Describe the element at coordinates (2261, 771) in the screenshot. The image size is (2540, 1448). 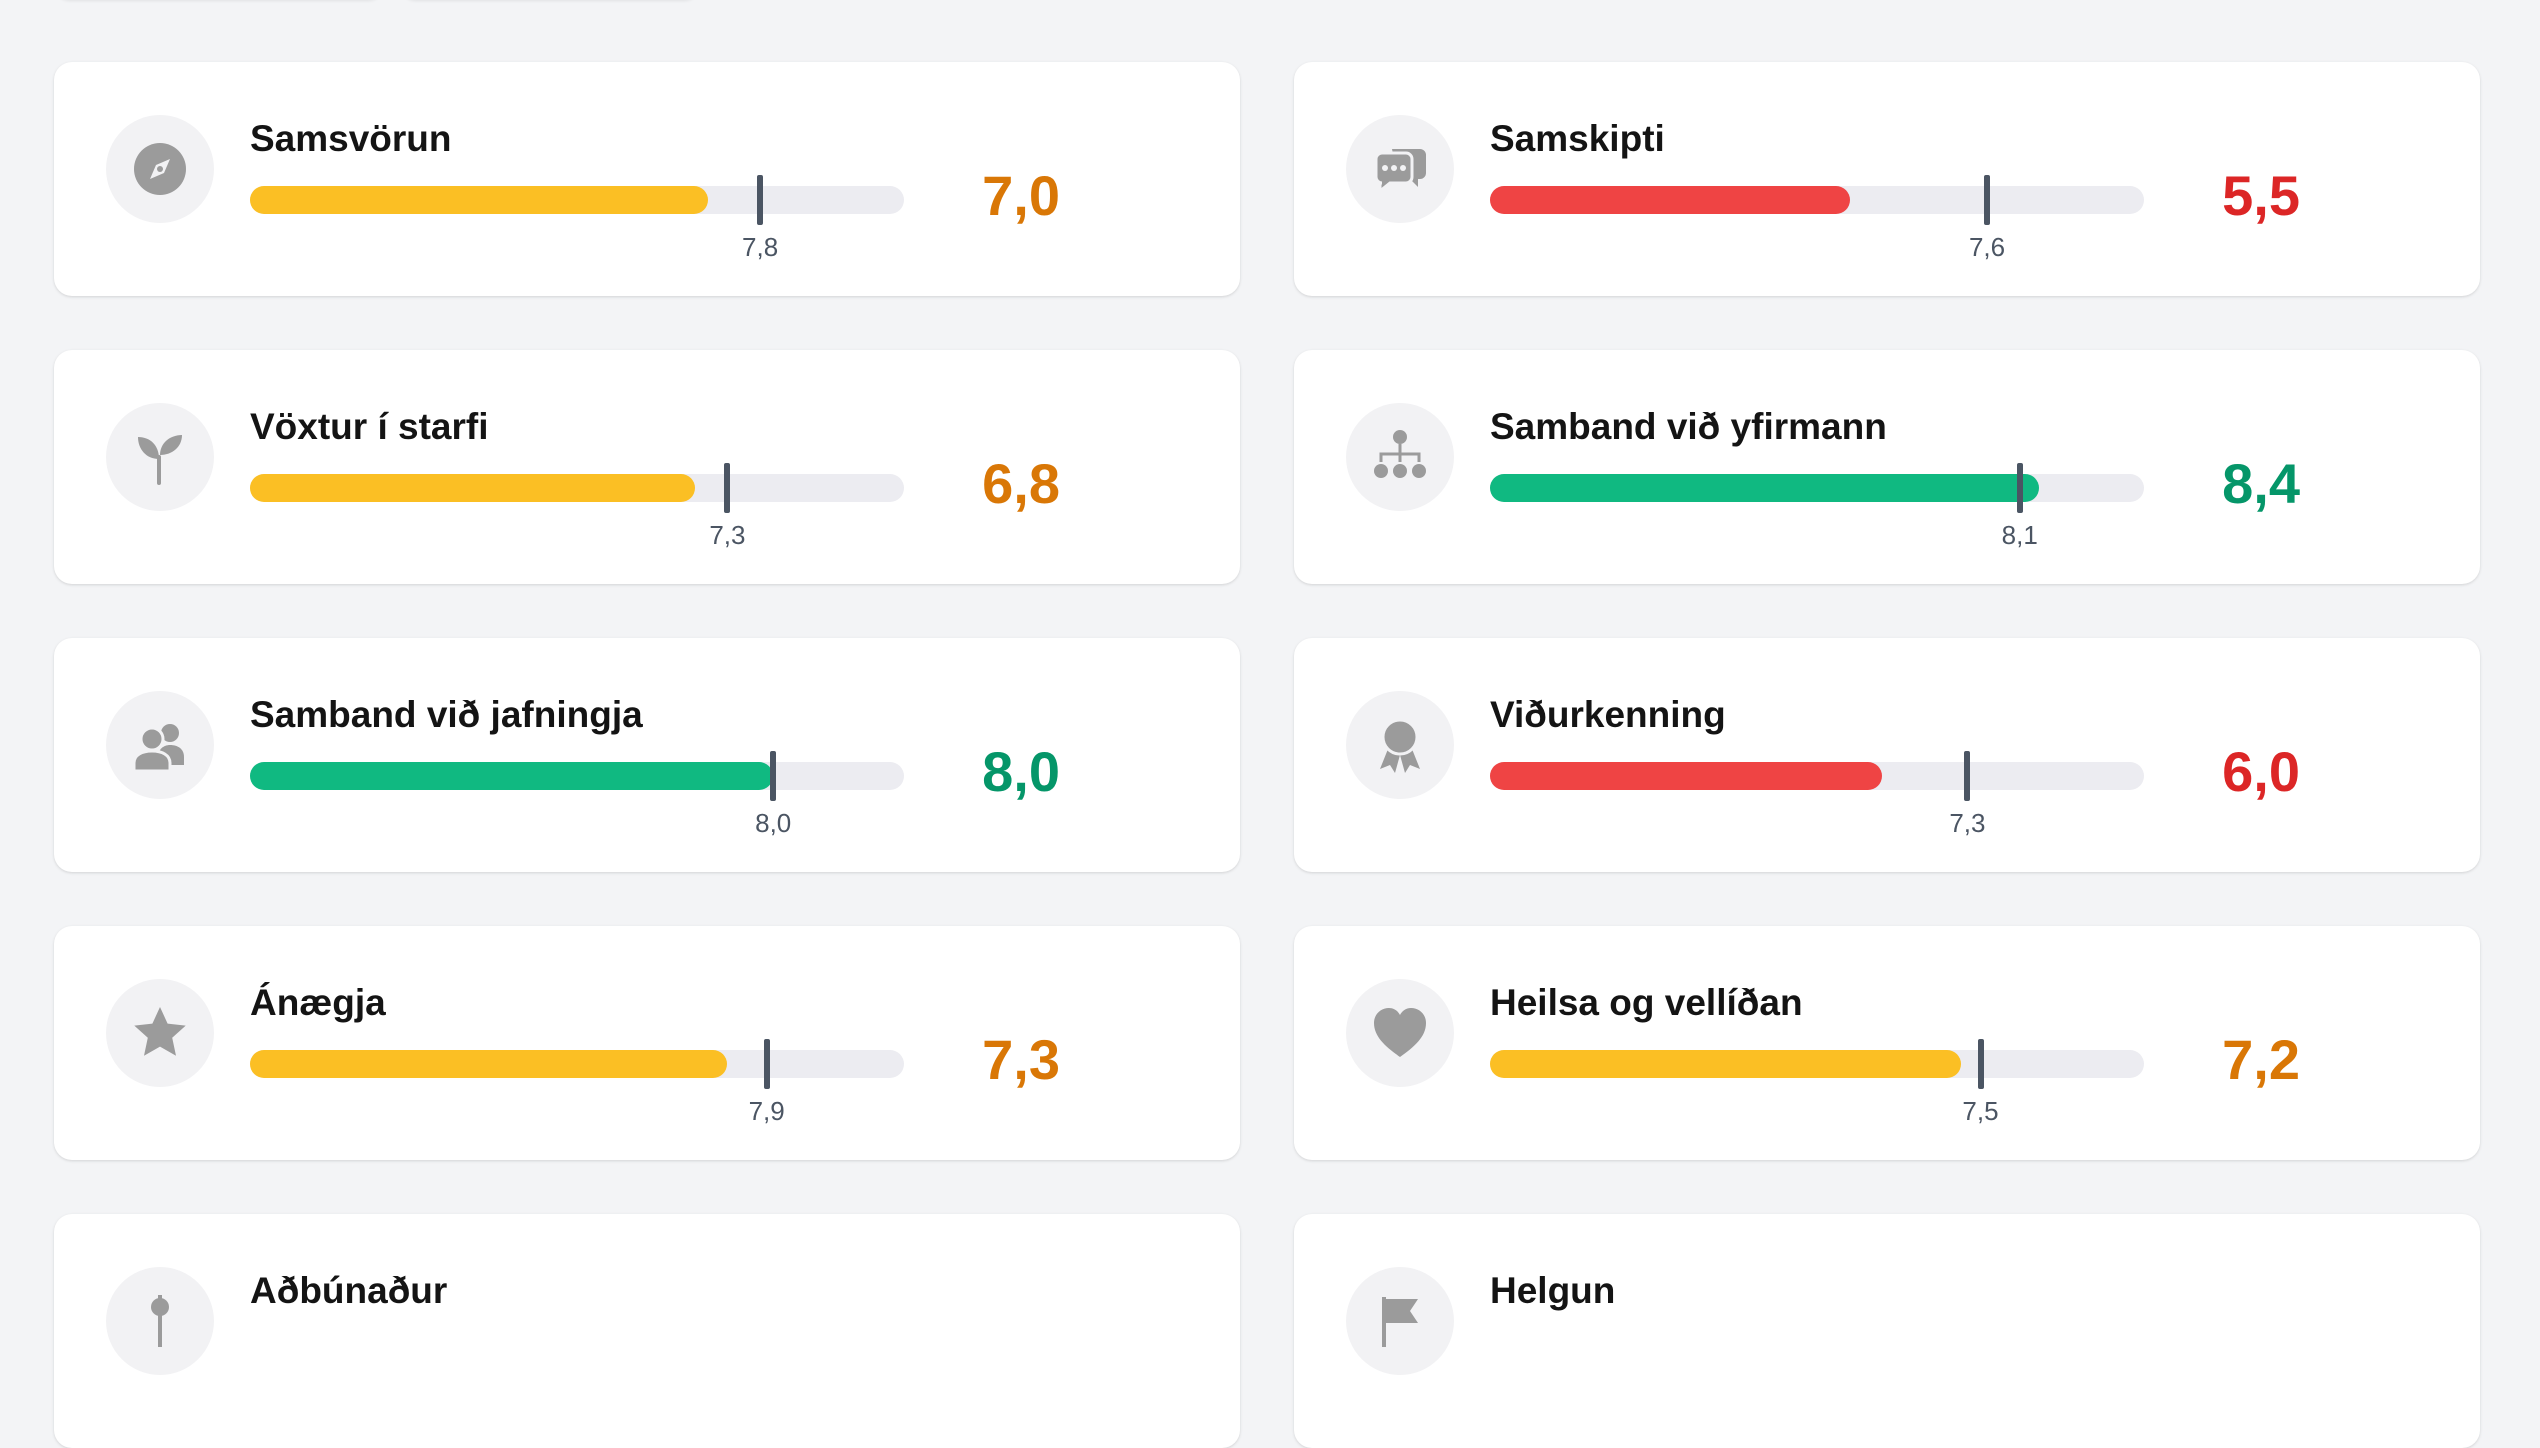
I see `score-value: 6,0` at that location.